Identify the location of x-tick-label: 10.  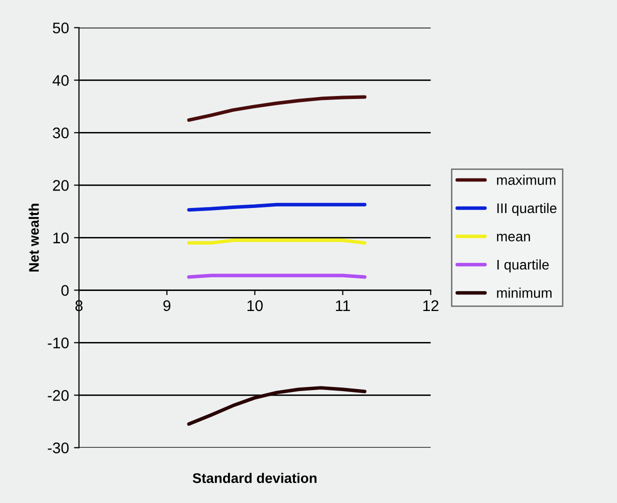
(255, 306).